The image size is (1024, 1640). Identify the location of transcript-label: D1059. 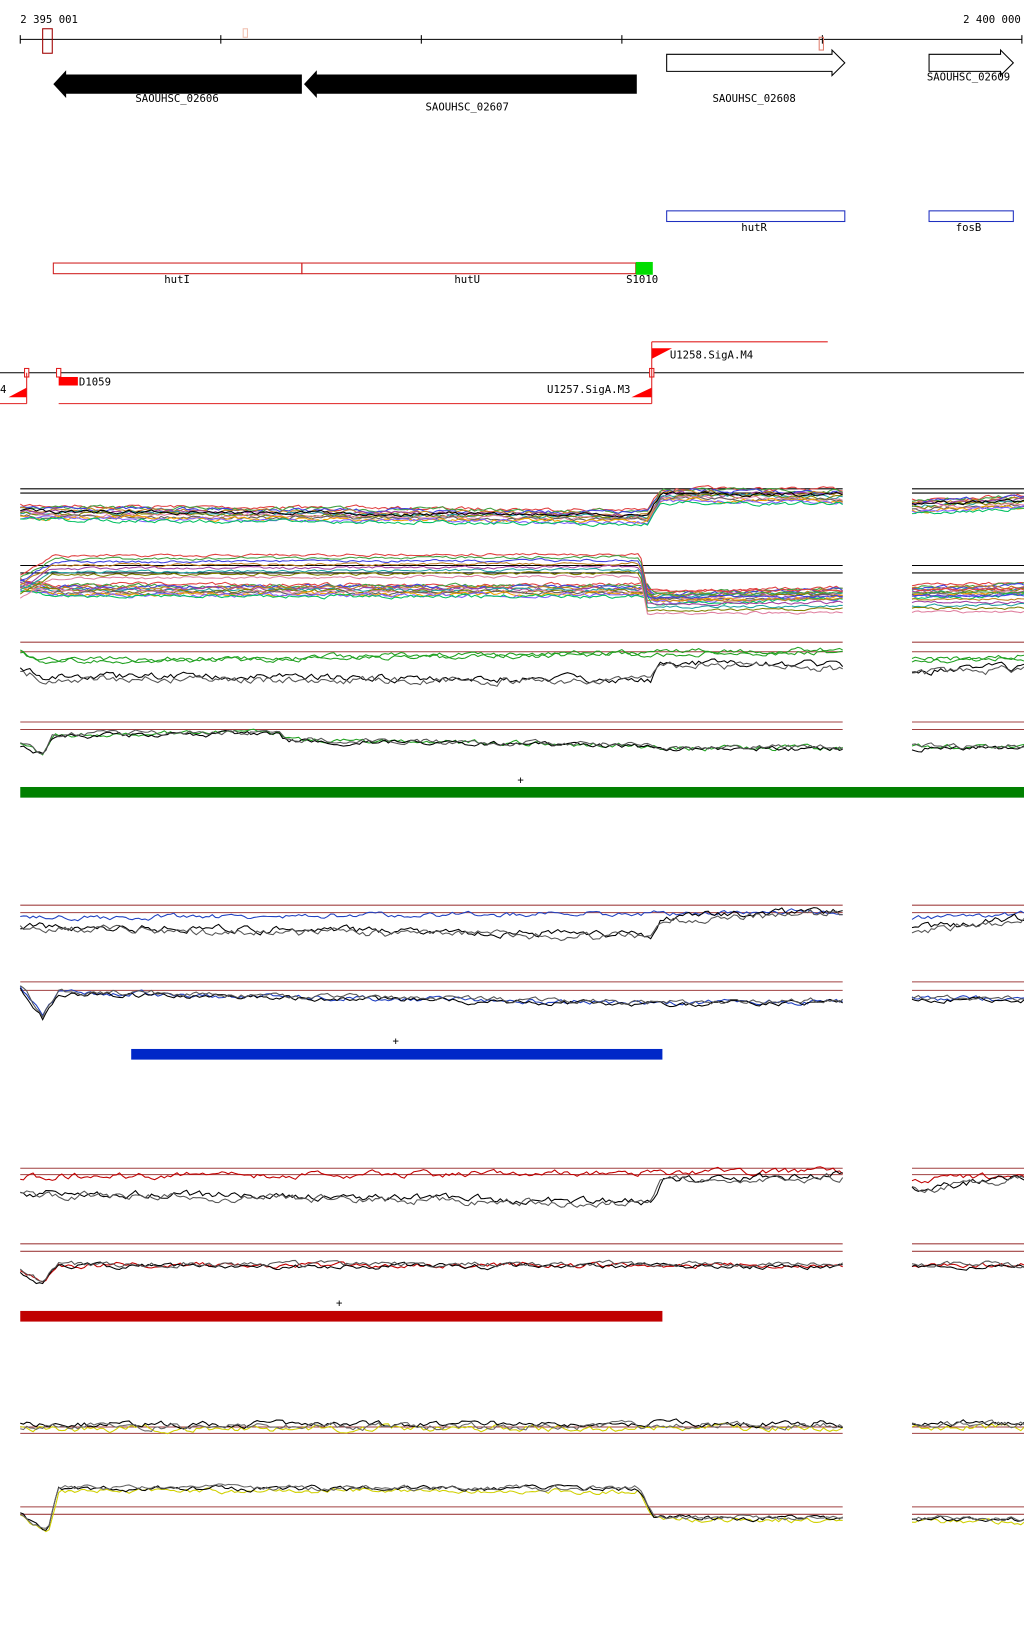
(95, 381).